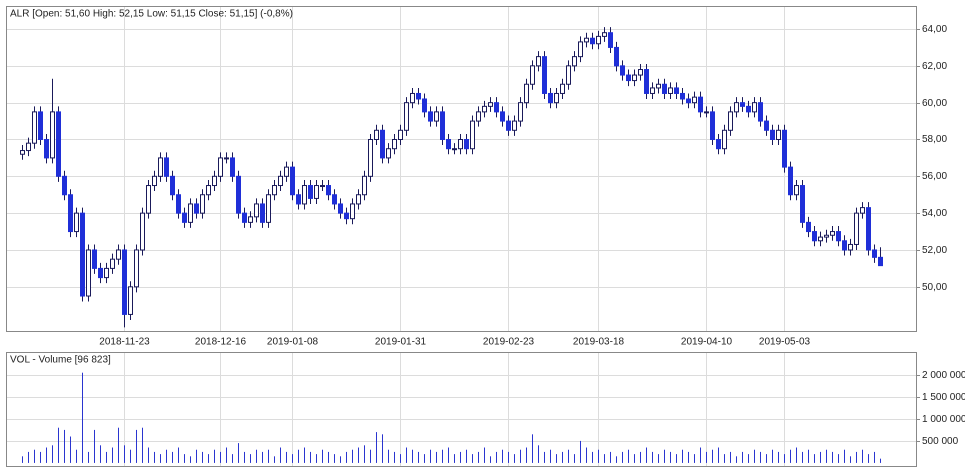 This screenshot has height=469, width=965. What do you see at coordinates (221, 342) in the screenshot?
I see `x-tick-label: 2018-12-16` at bounding box center [221, 342].